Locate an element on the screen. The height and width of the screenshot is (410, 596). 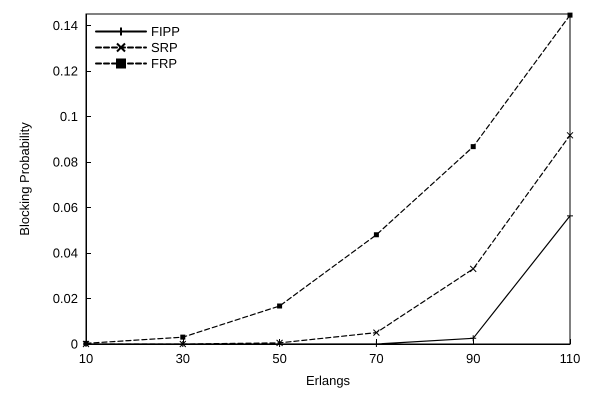
y-tick-label: 0.1 is located at coordinates (69, 116).